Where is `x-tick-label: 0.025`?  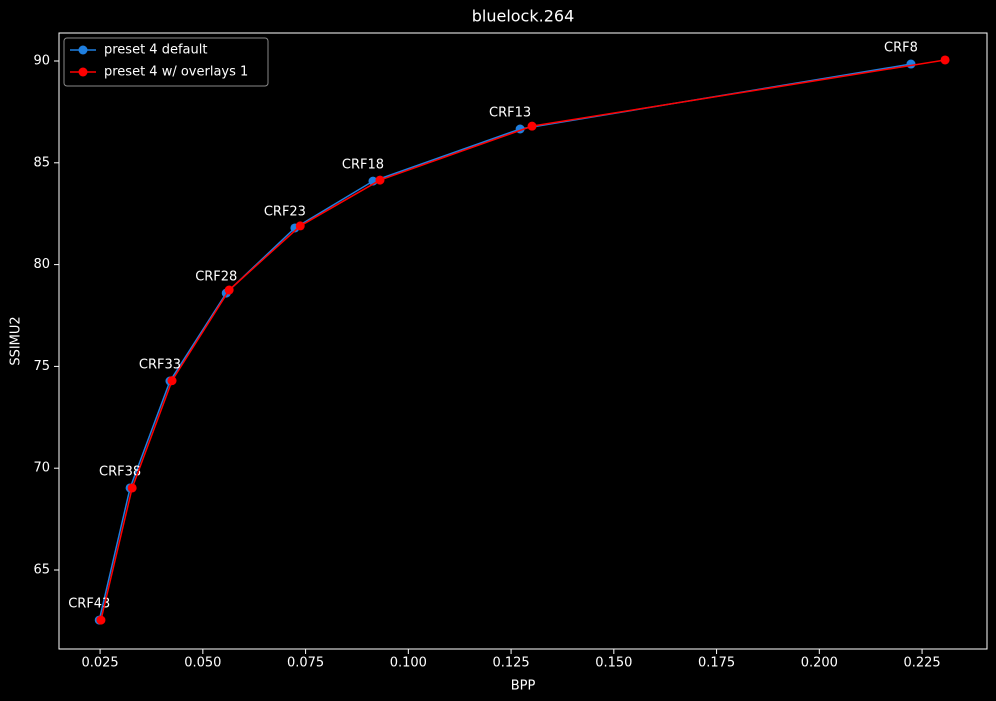
x-tick-label: 0.025 is located at coordinates (99, 663).